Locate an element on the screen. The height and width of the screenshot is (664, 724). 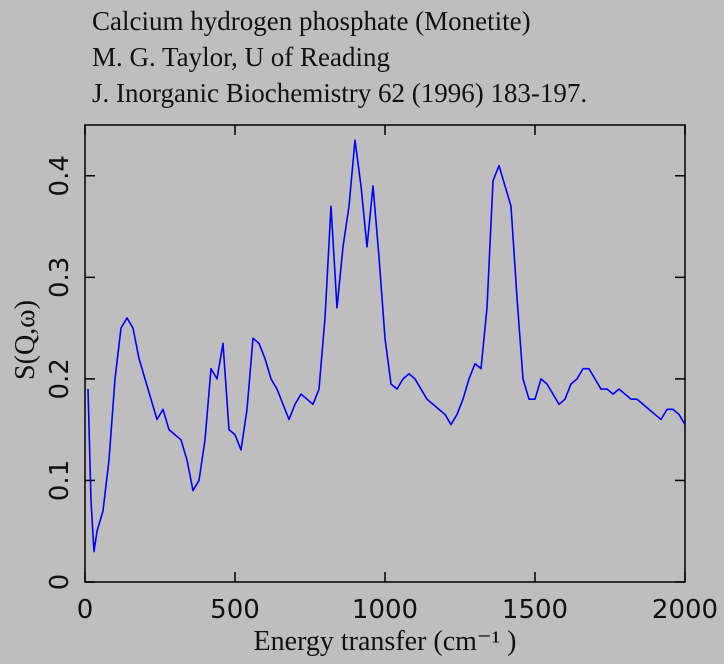
y-axis-label: S(Q,ω) is located at coordinates (25, 340).